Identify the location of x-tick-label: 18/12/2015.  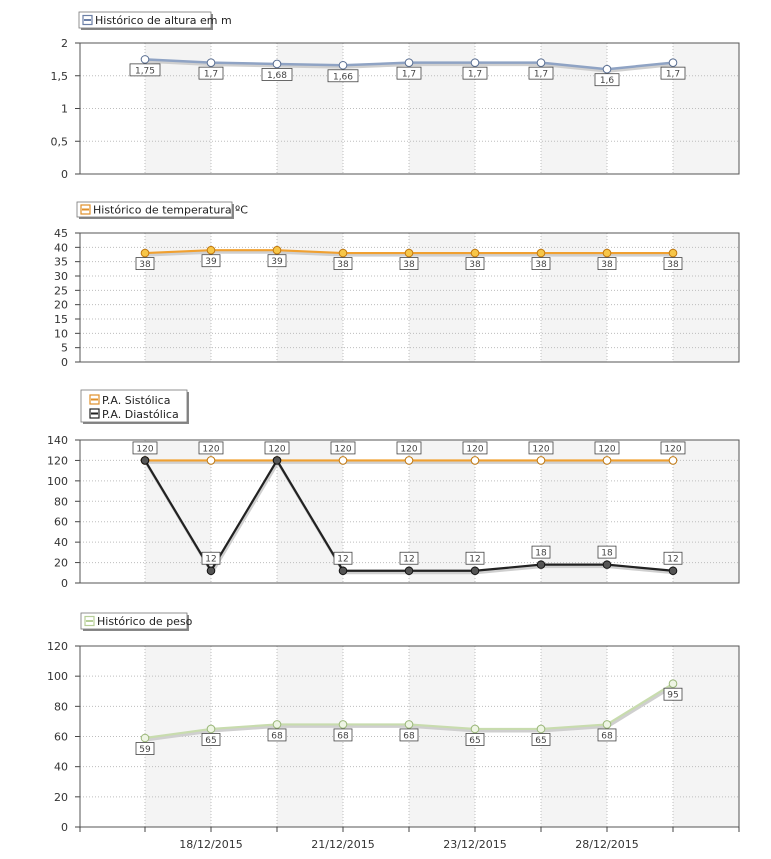
(210, 844).